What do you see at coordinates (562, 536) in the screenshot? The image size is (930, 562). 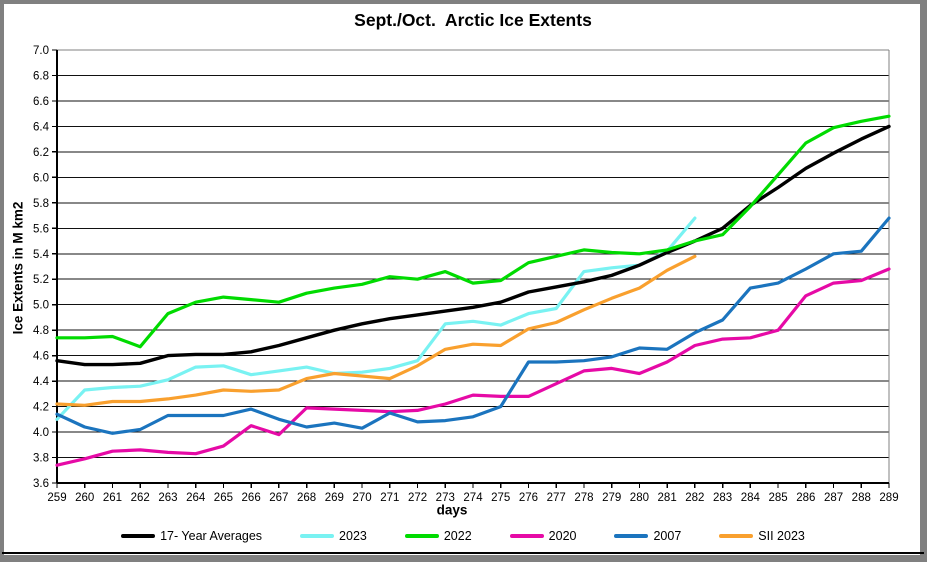 I see `legend-label: 2020` at bounding box center [562, 536].